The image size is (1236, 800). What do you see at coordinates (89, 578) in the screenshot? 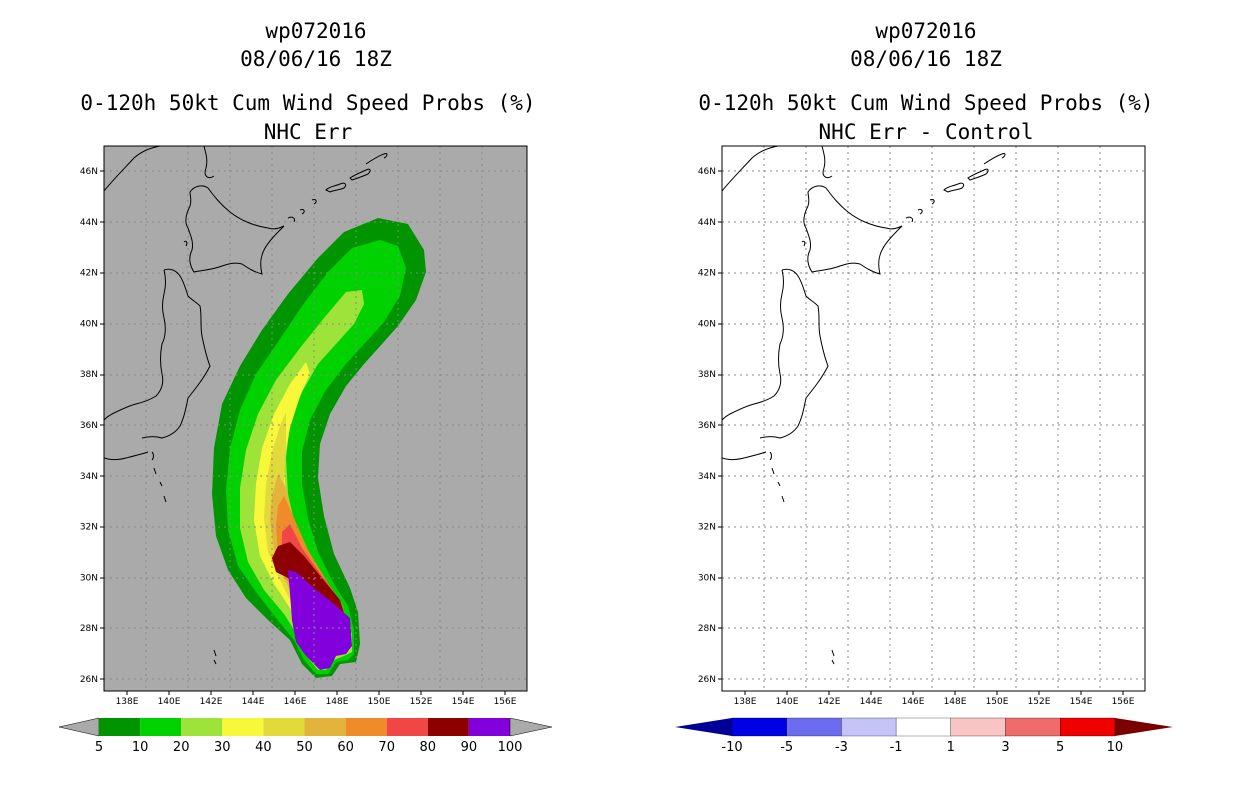
I see `left-lat-label: 30N` at bounding box center [89, 578].